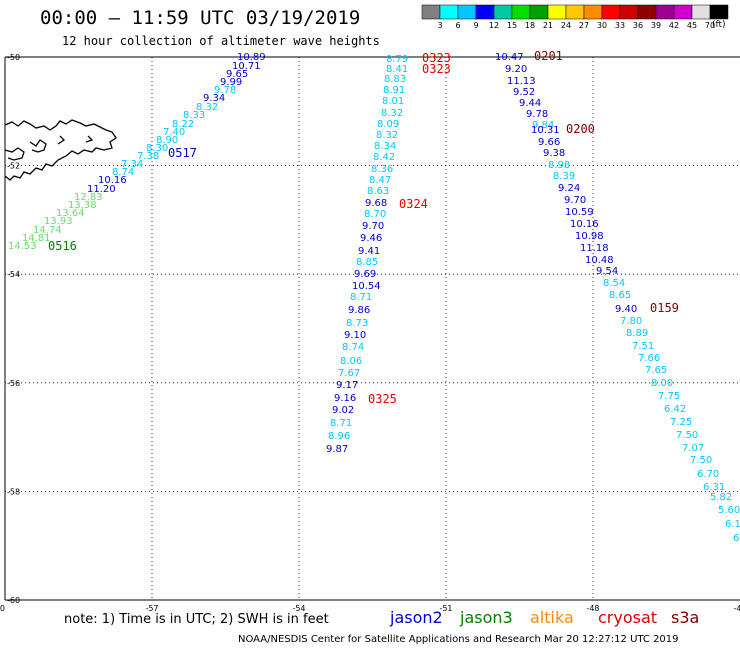 The image size is (740, 650). What do you see at coordinates (298, 608) in the screenshot?
I see `lon-tick-label: -54` at bounding box center [298, 608].